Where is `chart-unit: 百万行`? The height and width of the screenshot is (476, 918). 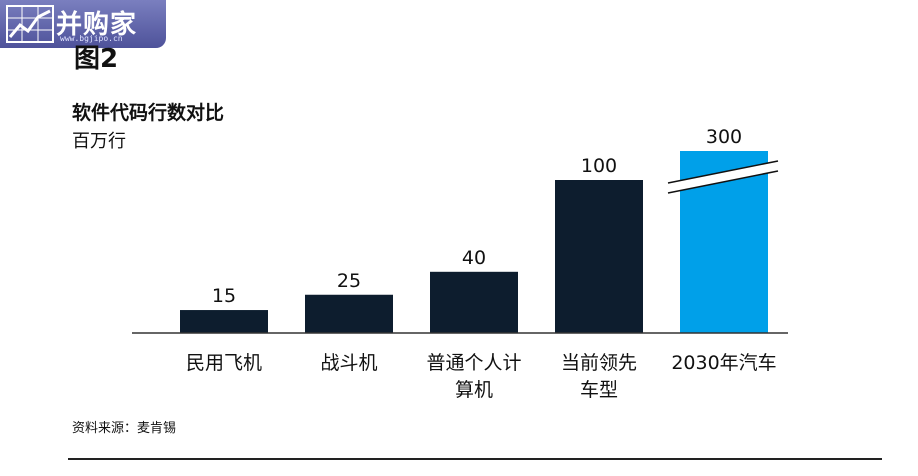
chart-unit: 百万行 is located at coordinates (99, 141).